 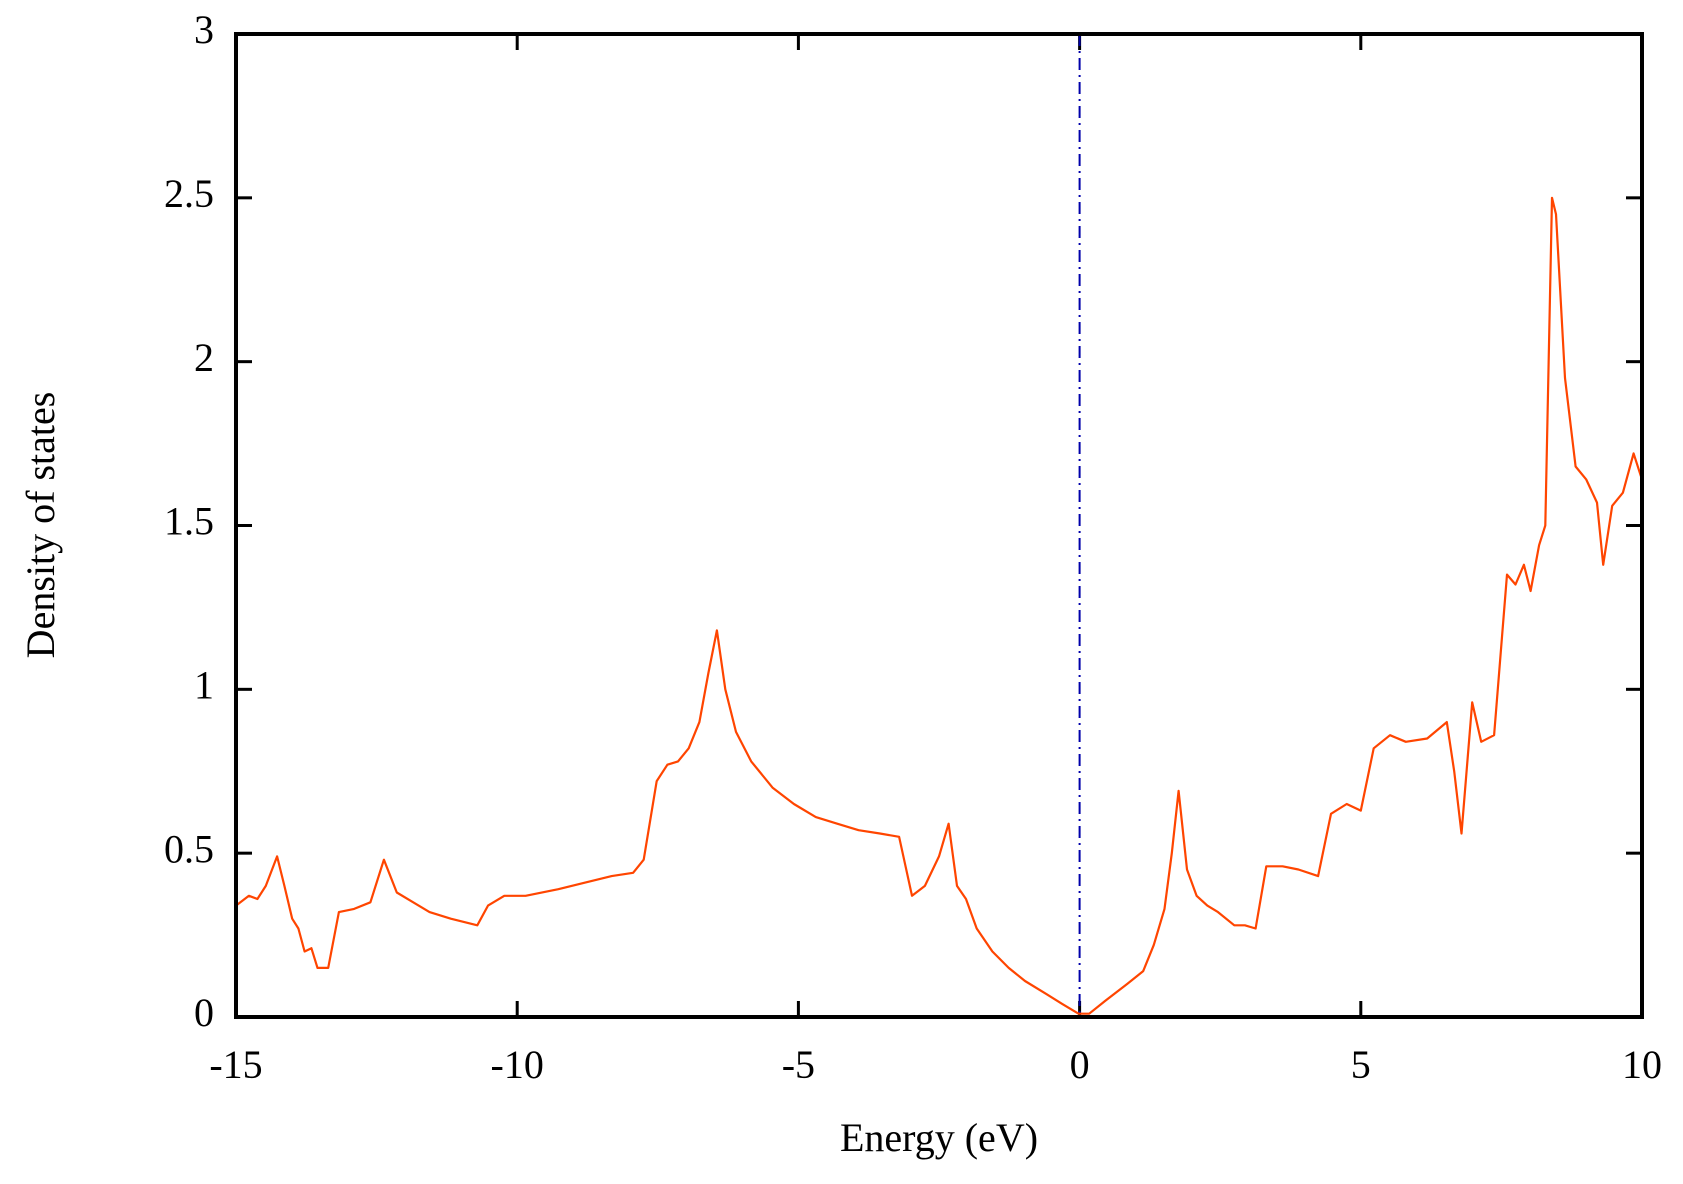 I want to click on y-tick-label: 0.5, so click(x=189, y=848).